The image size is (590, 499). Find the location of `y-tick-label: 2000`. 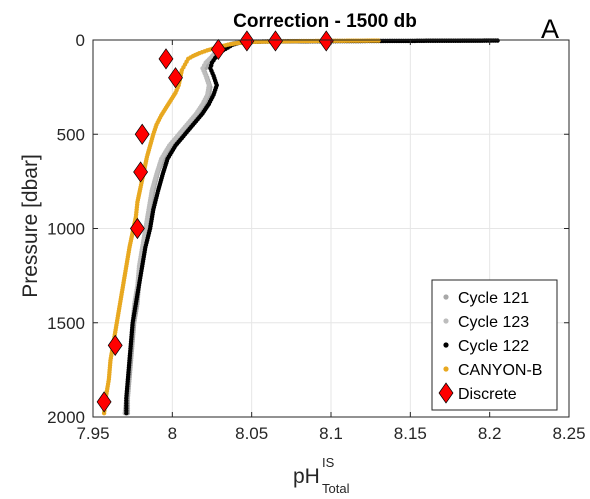

y-tick-label: 2000 is located at coordinates (66, 417).